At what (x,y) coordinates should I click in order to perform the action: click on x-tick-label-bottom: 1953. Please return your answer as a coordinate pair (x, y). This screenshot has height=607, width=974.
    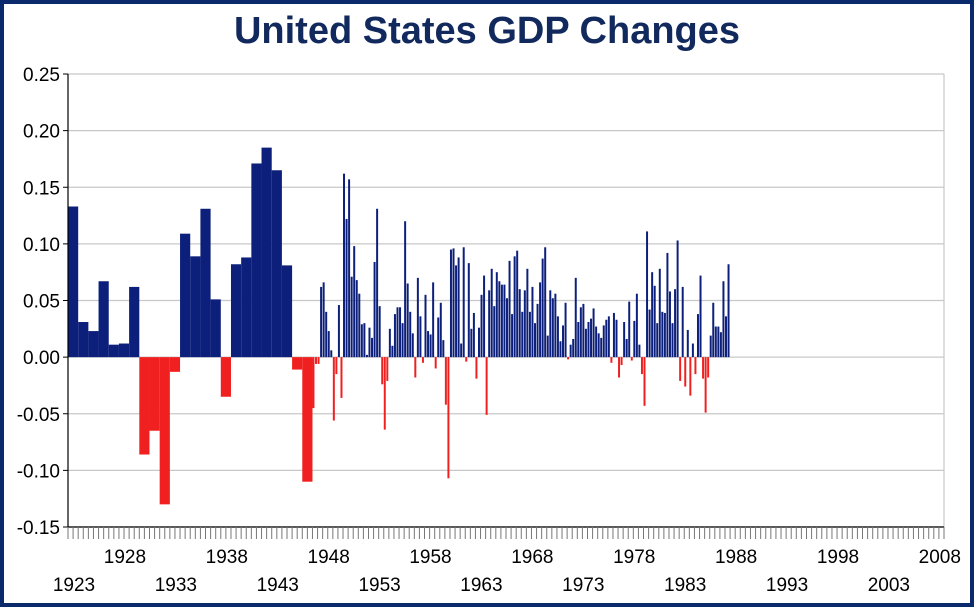
    Looking at the image, I should click on (379, 585).